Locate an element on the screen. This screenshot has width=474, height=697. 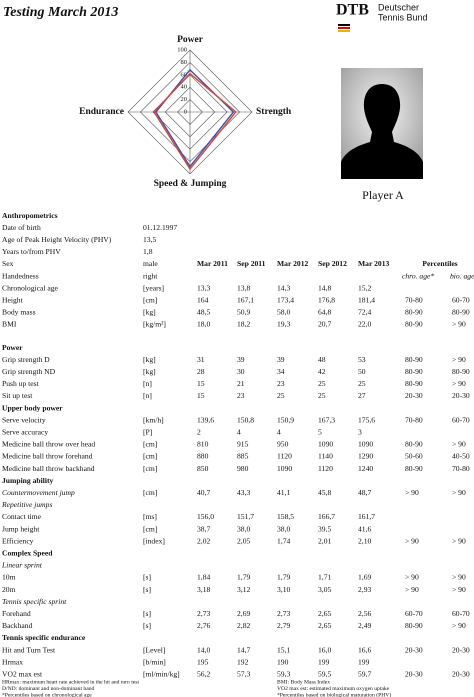
column-header: Sep 2012 is located at coordinates (332, 263).